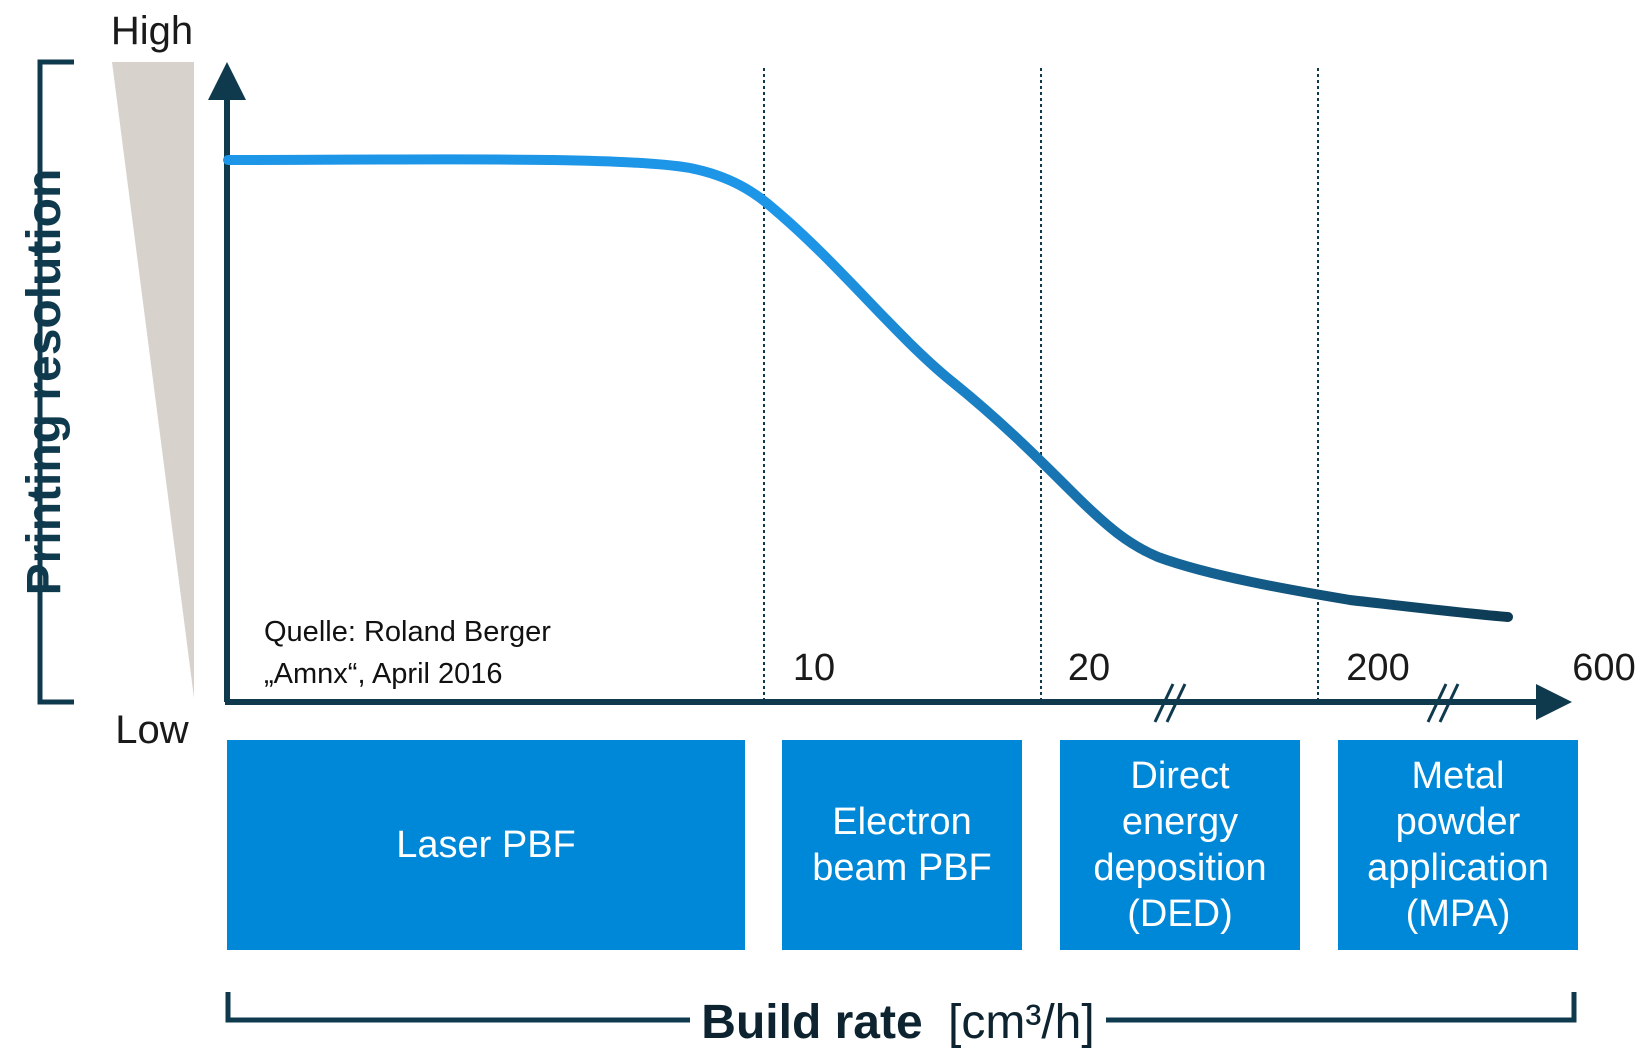 The height and width of the screenshot is (1055, 1638). I want to click on x-axis-title-unit: [cm³/h], so click(1021, 1022).